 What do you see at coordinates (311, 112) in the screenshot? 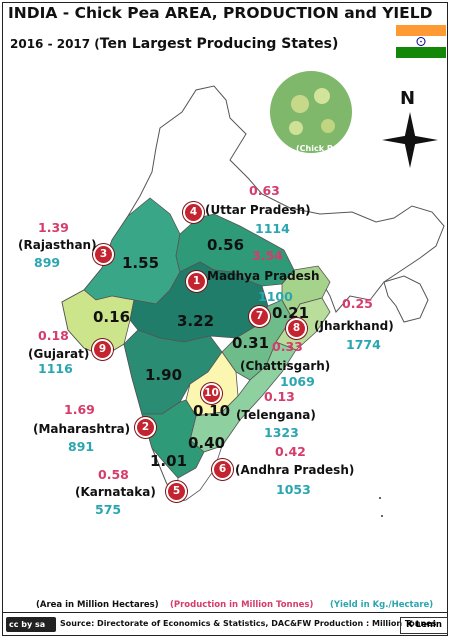
I see `chick-pea-photo` at bounding box center [311, 112].